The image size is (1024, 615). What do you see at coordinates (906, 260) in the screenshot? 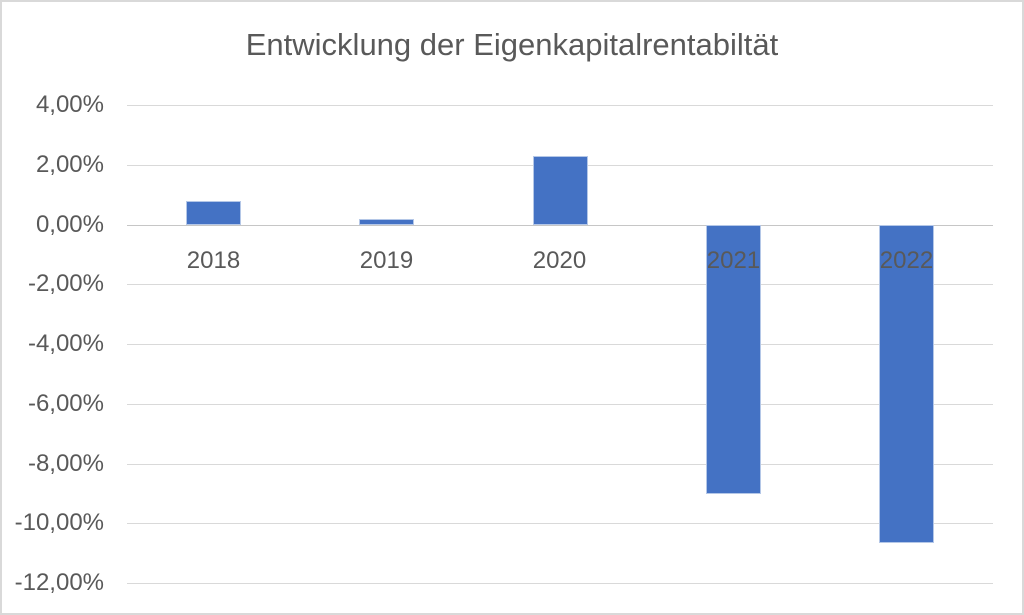
I see `x-axis-category-label: 2022` at bounding box center [906, 260].